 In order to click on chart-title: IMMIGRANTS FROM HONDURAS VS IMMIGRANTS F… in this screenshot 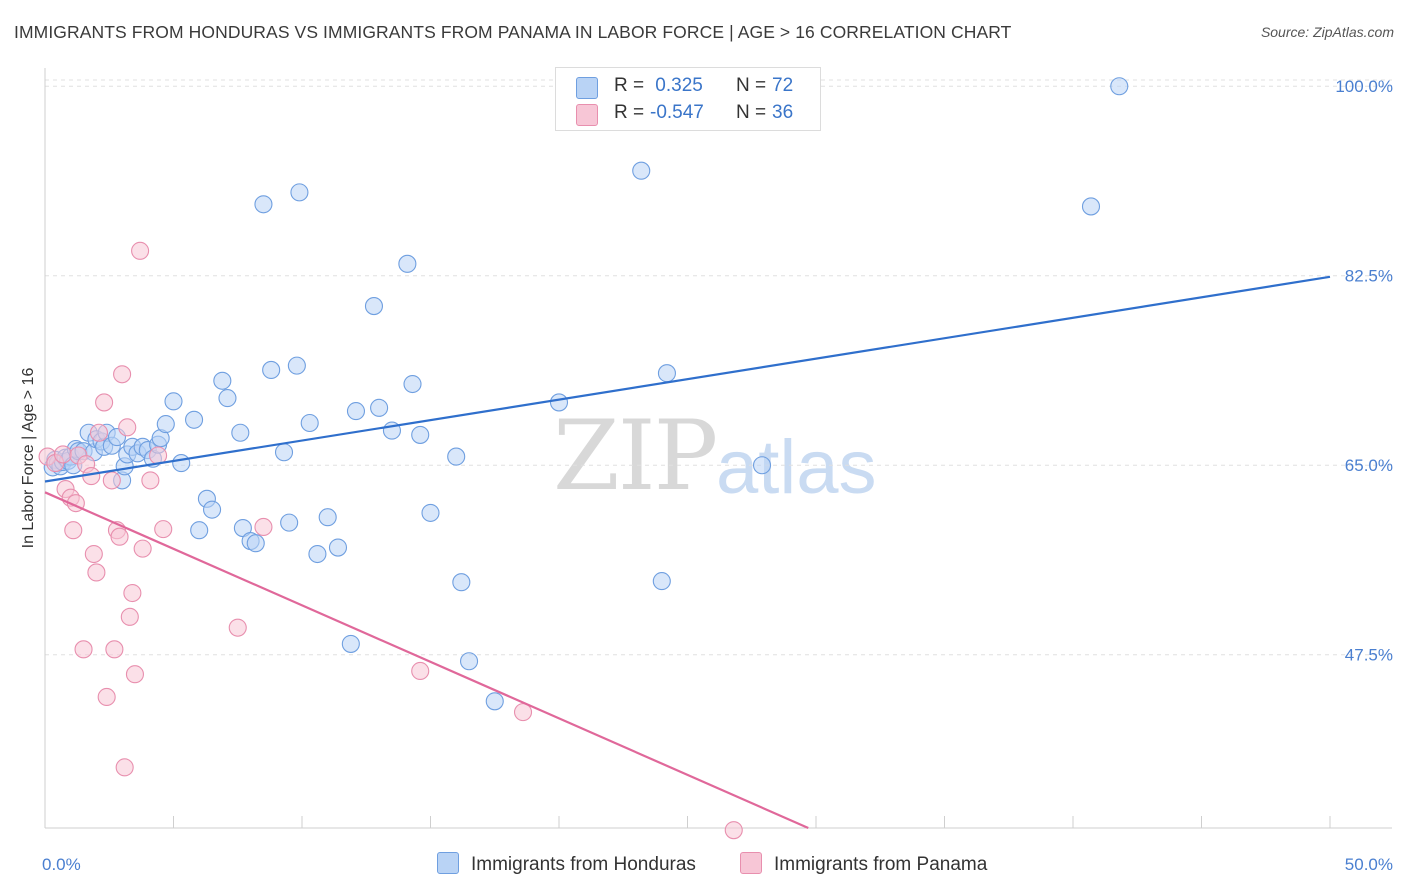, I will do `click(513, 32)`.